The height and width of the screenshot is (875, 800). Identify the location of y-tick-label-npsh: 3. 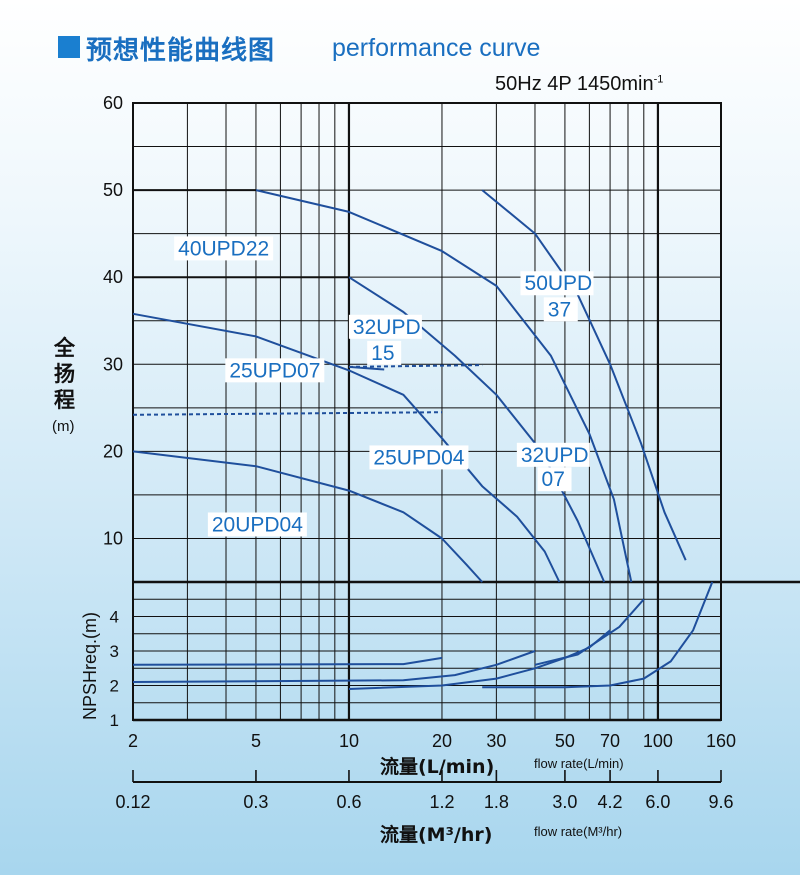
(114, 651).